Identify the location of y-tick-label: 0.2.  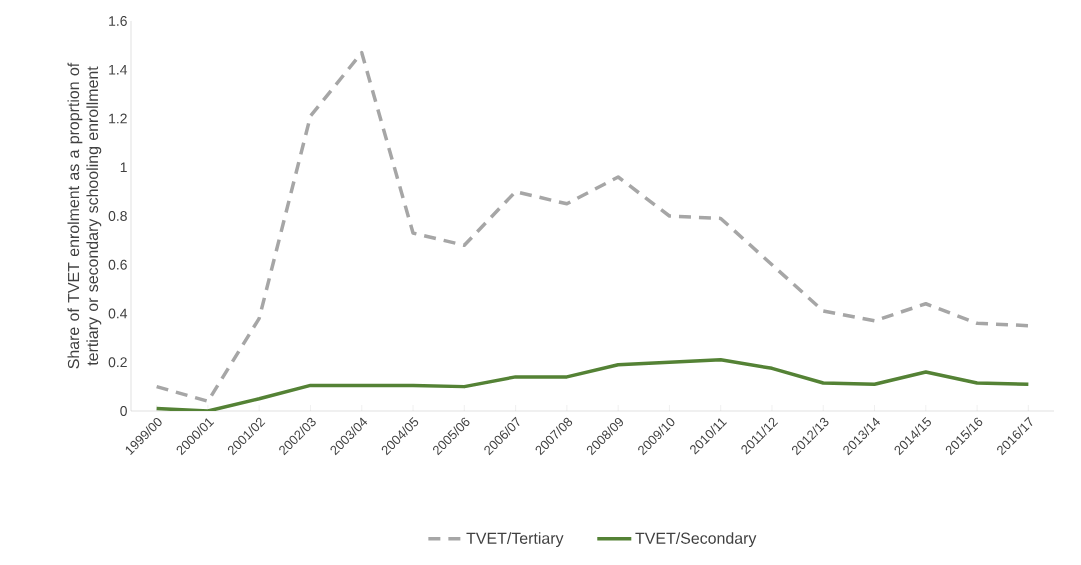
(117, 362).